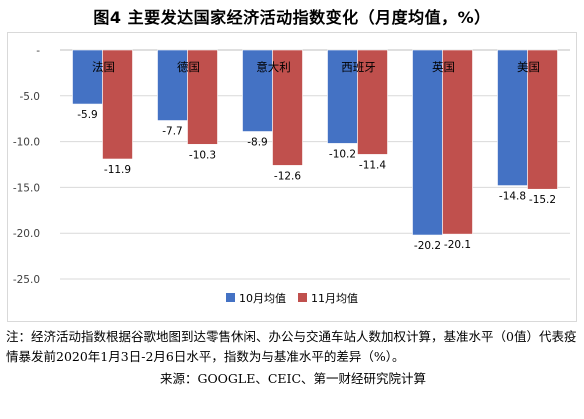 The width and height of the screenshot is (584, 419). What do you see at coordinates (287, 176) in the screenshot?
I see `data-label: -12.6` at bounding box center [287, 176].